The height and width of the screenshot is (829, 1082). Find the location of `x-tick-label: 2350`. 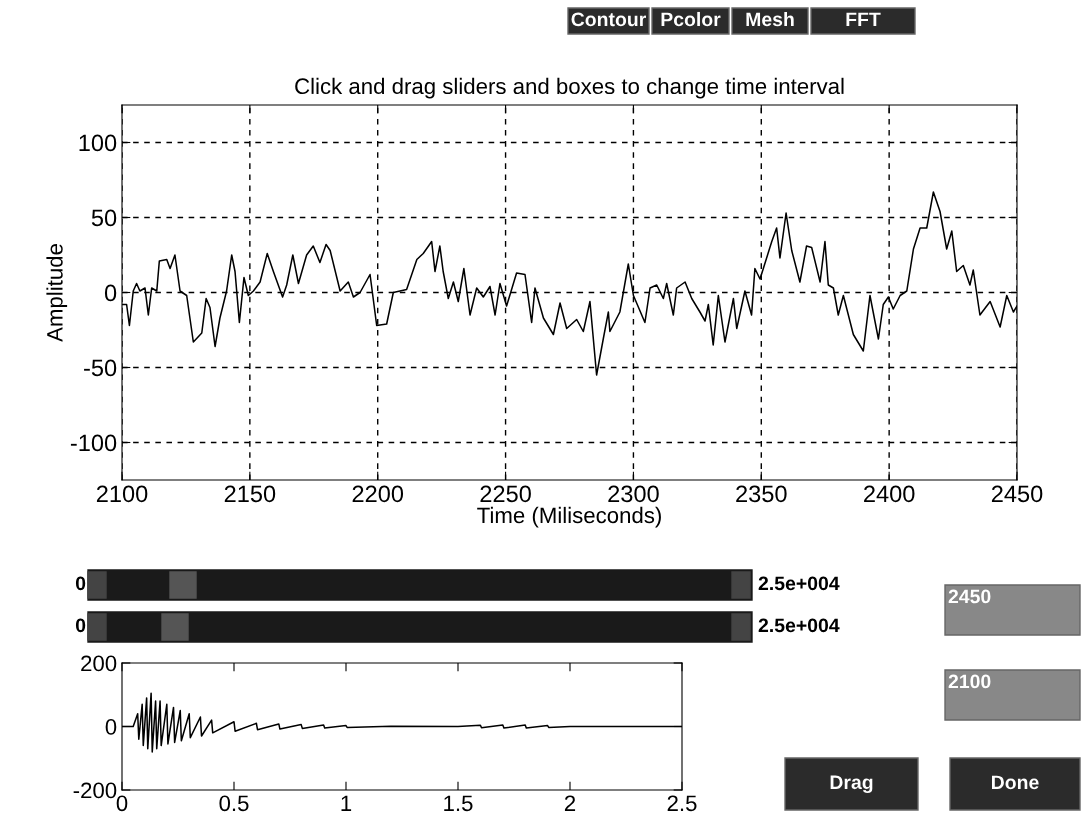

x-tick-label: 2350 is located at coordinates (761, 494).